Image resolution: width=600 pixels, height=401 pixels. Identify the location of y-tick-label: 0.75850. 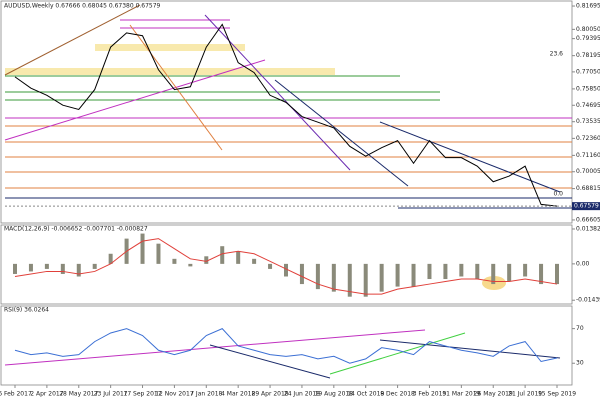
(588, 88).